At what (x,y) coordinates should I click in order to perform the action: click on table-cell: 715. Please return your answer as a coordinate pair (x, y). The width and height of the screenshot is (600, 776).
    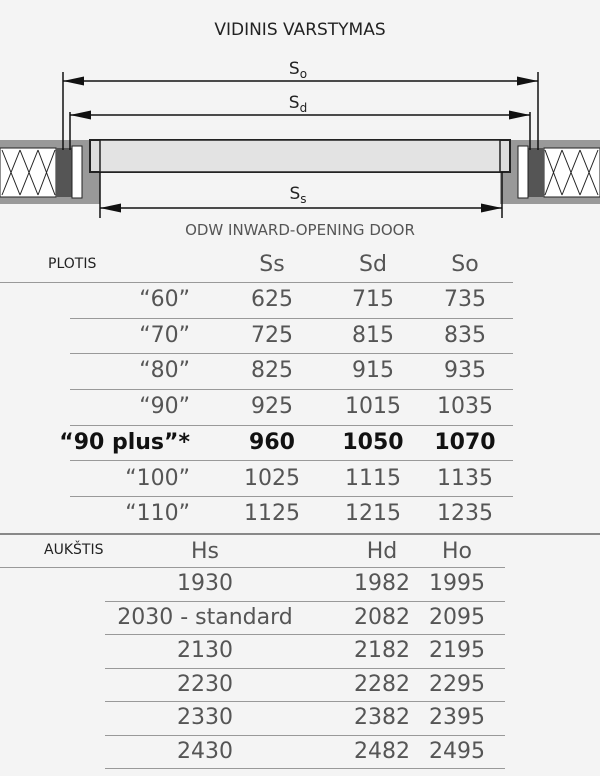
    Looking at the image, I should click on (373, 299).